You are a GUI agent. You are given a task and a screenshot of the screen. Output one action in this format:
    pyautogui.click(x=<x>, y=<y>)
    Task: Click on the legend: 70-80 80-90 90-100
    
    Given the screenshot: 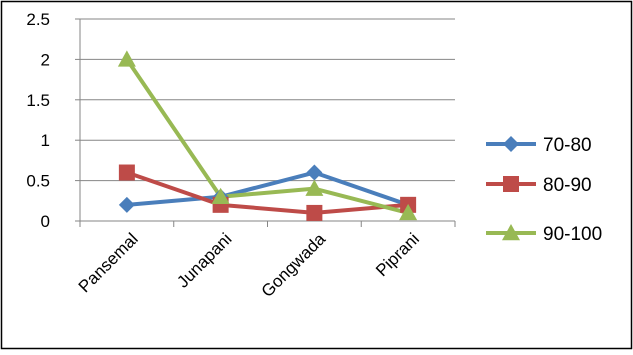 What is the action you would take?
    pyautogui.click(x=544, y=190)
    